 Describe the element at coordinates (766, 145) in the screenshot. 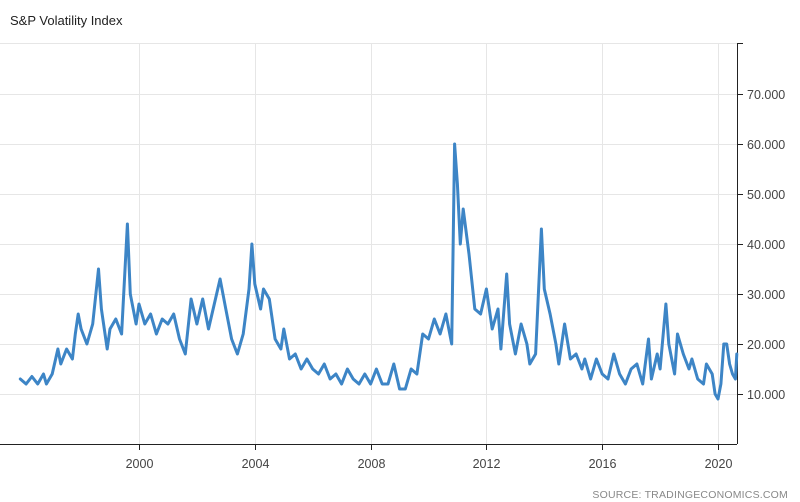

I see `y-tick-label: 60.000` at that location.